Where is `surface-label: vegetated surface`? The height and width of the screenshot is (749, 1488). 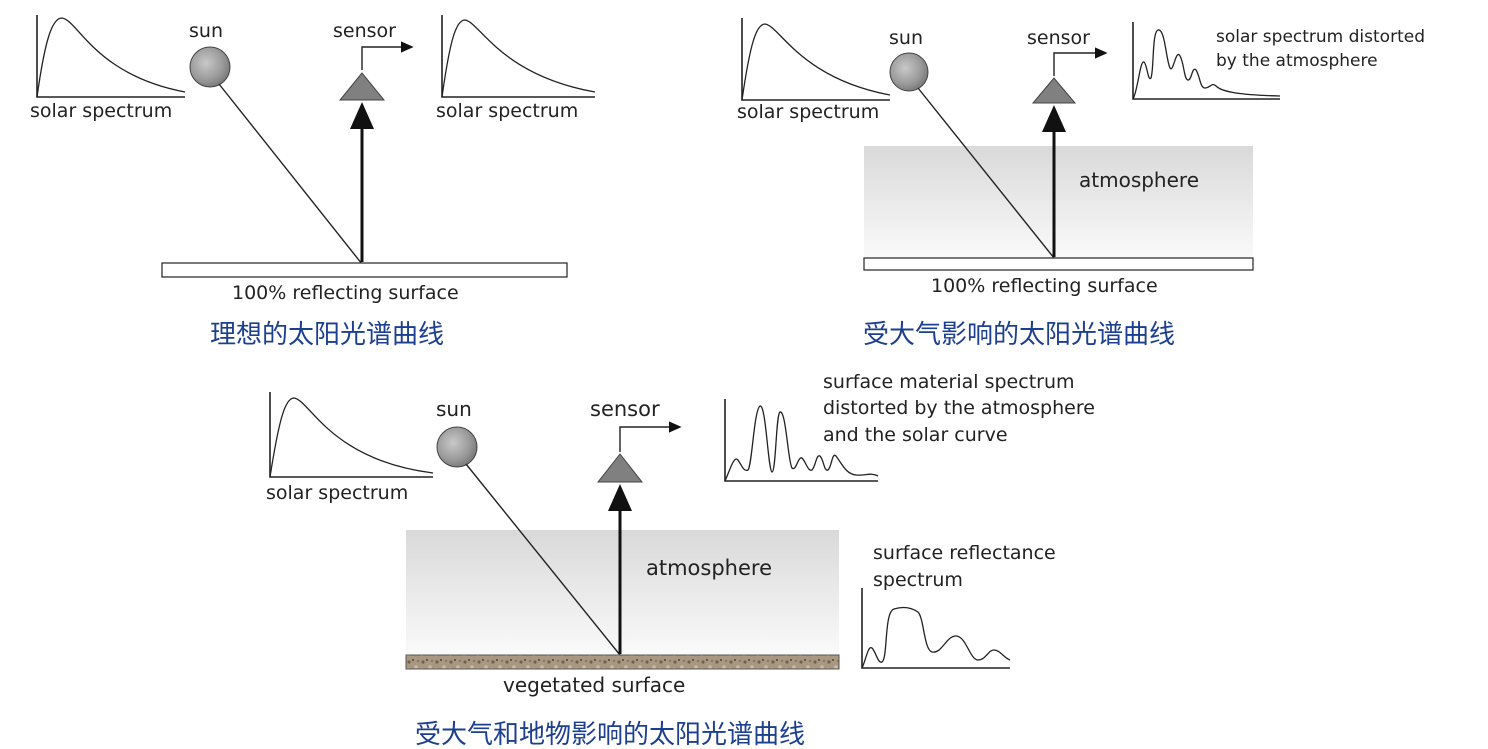 surface-label: vegetated surface is located at coordinates (594, 685).